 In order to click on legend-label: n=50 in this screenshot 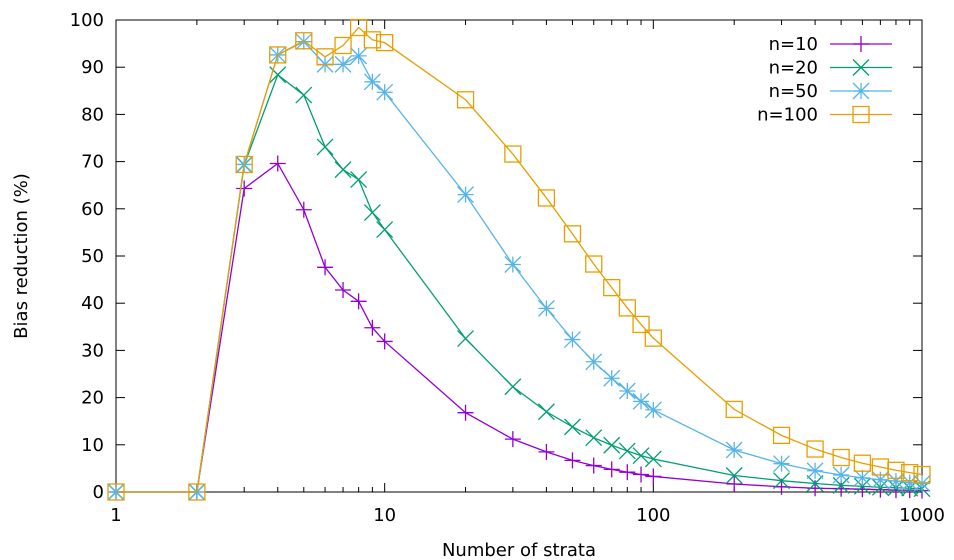, I will do `click(793, 91)`.